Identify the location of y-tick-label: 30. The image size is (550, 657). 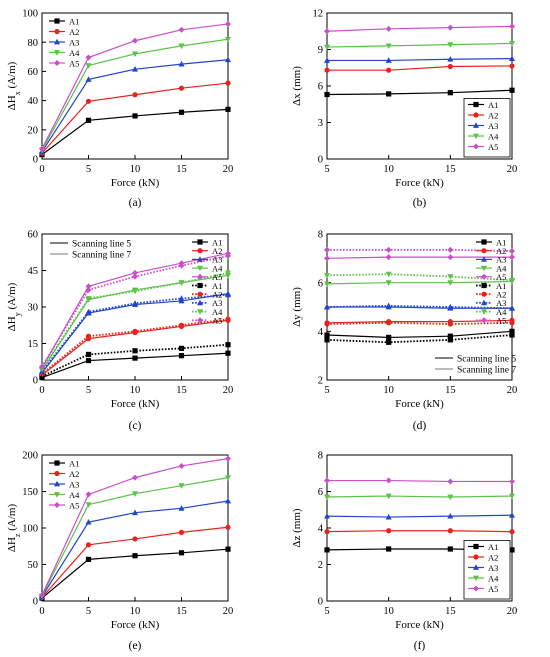
(33, 308).